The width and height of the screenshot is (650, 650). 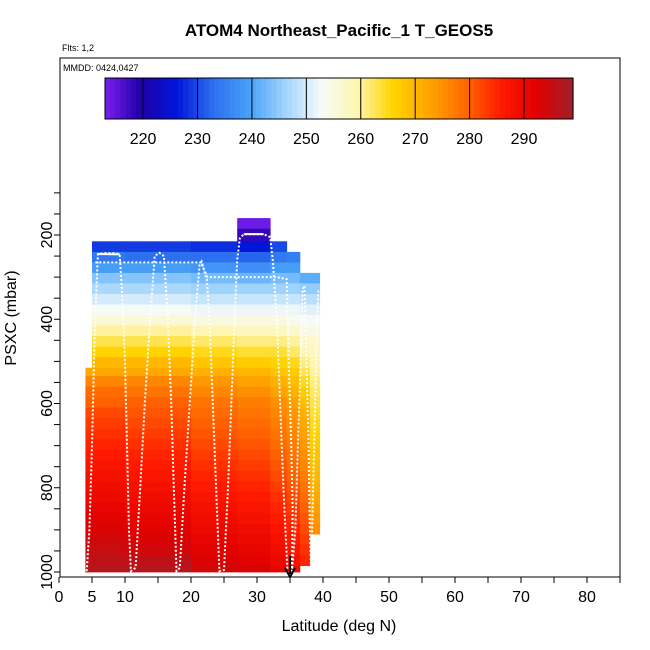 What do you see at coordinates (415, 139) in the screenshot?
I see `colorbar-tick-label: 270` at bounding box center [415, 139].